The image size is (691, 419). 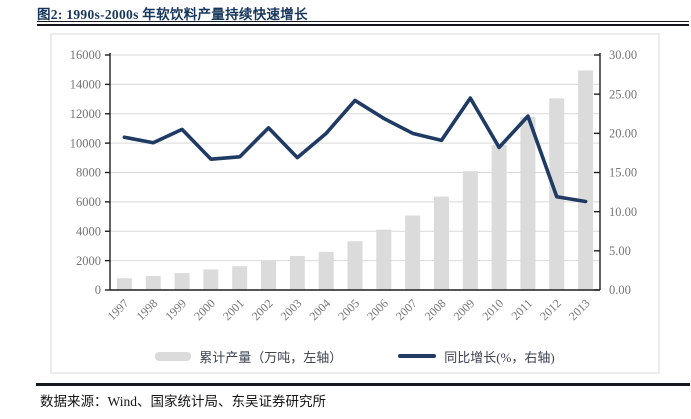 I want to click on left-axis-tick-label: 4000, so click(x=88, y=231).